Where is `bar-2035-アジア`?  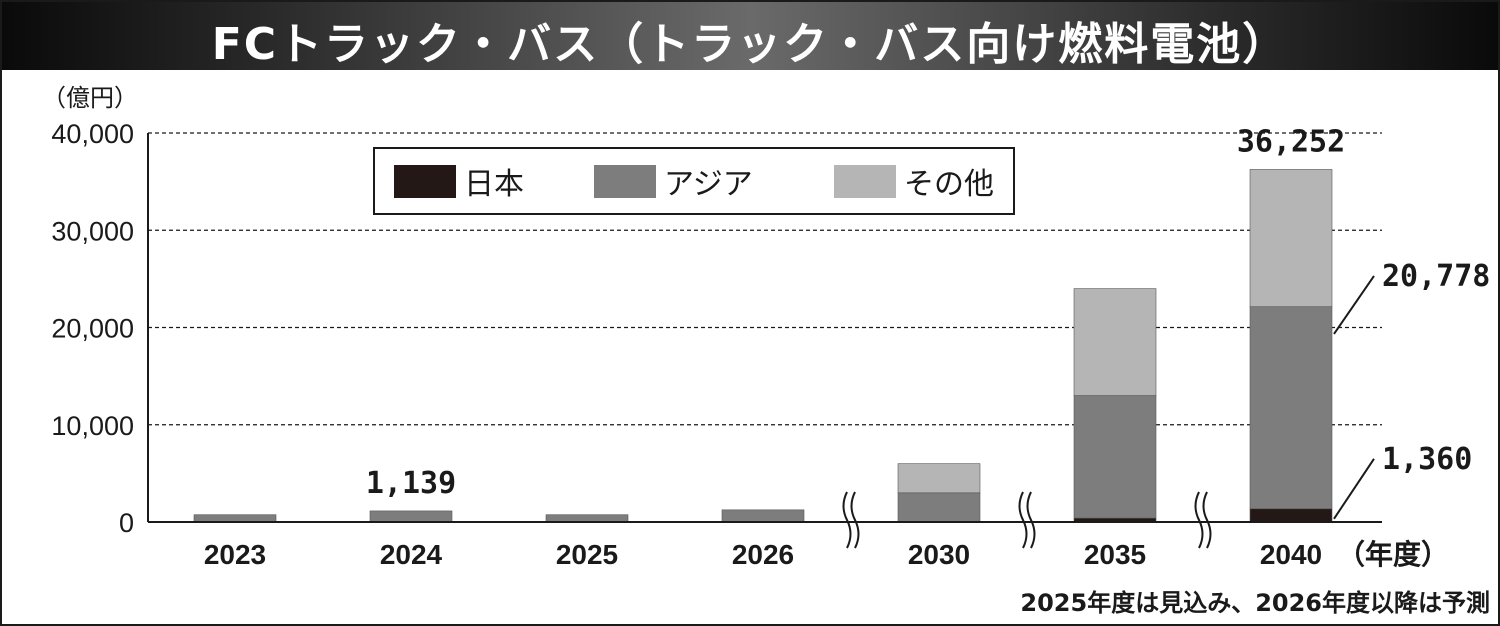
bar-2035-アジア is located at coordinates (1115, 457).